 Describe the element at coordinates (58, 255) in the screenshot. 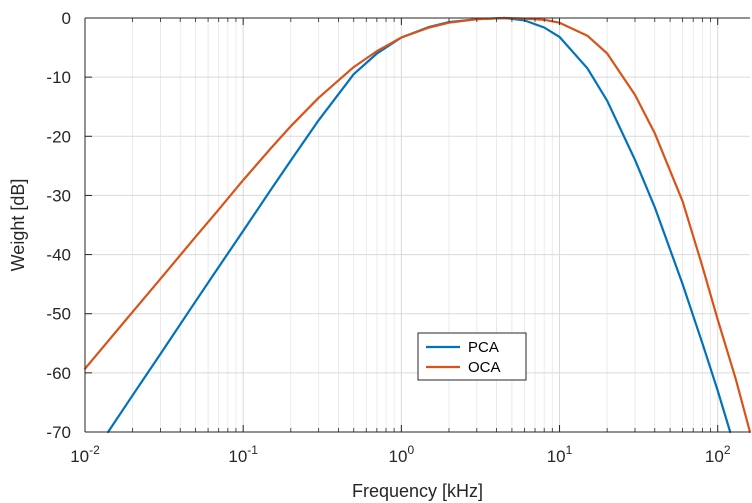

I see `y-tick-label: -40` at that location.